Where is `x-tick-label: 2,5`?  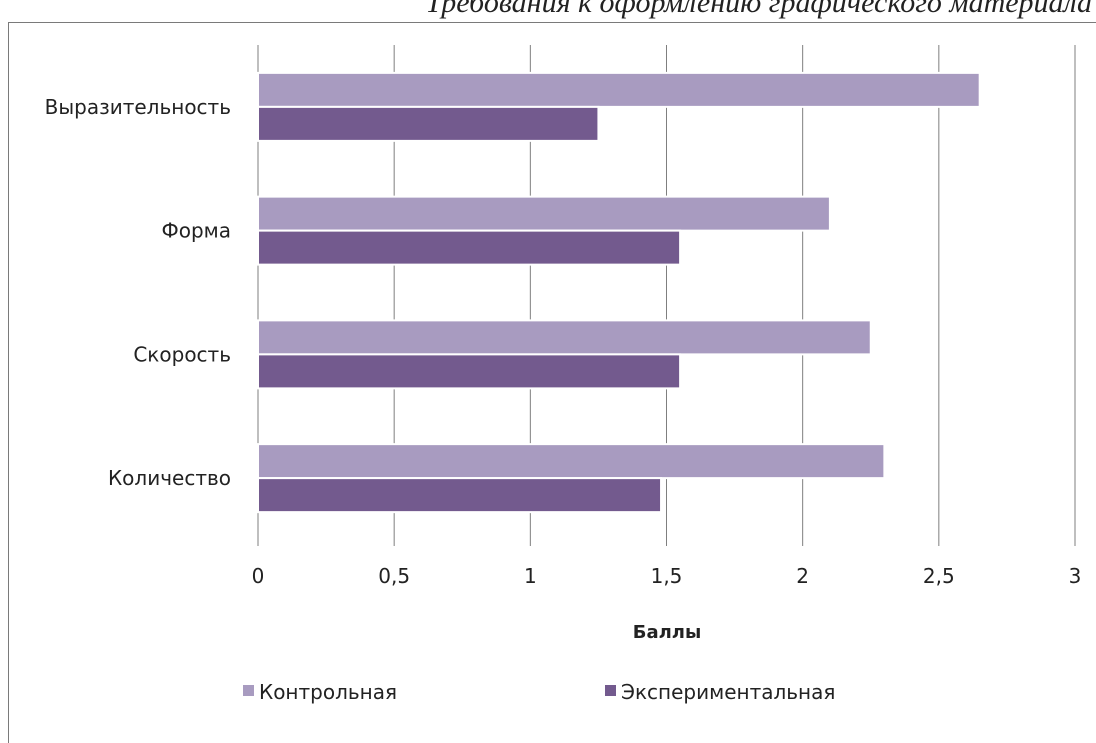
x-tick-label: 2,5 is located at coordinates (939, 576).